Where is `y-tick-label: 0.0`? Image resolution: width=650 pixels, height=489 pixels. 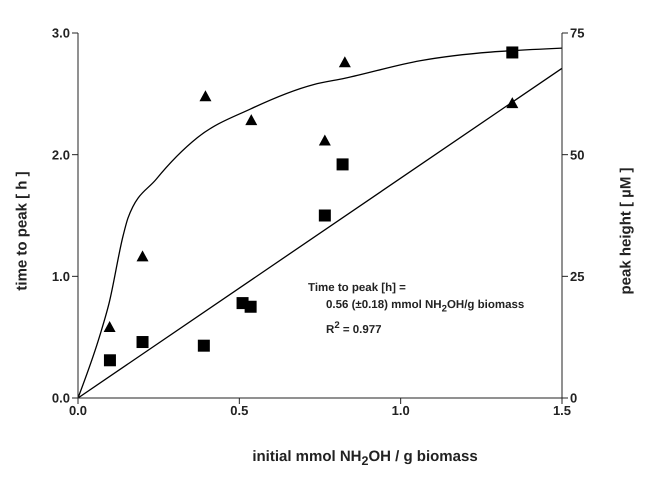 y-tick-label: 0.0 is located at coordinates (61, 398).